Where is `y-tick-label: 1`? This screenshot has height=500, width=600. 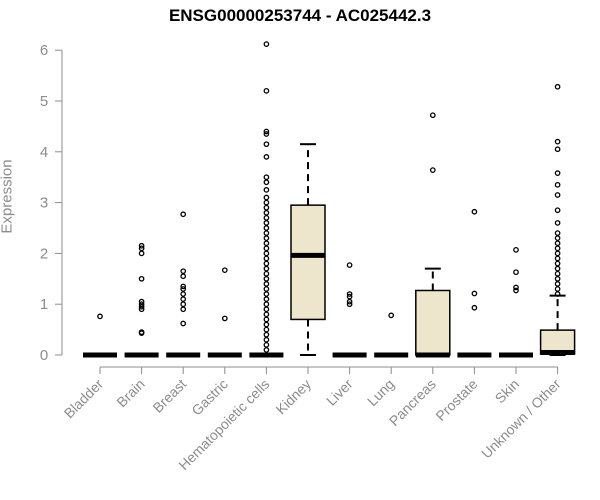 y-tick-label: 1 is located at coordinates (44, 304).